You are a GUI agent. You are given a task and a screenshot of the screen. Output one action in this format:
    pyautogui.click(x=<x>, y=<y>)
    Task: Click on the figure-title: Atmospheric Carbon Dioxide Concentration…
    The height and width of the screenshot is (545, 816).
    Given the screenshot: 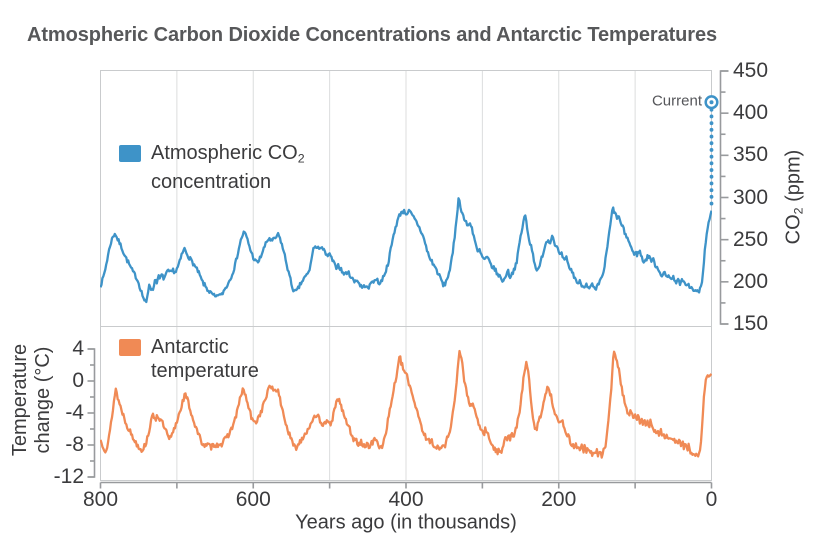 What is the action you would take?
    pyautogui.click(x=372, y=35)
    